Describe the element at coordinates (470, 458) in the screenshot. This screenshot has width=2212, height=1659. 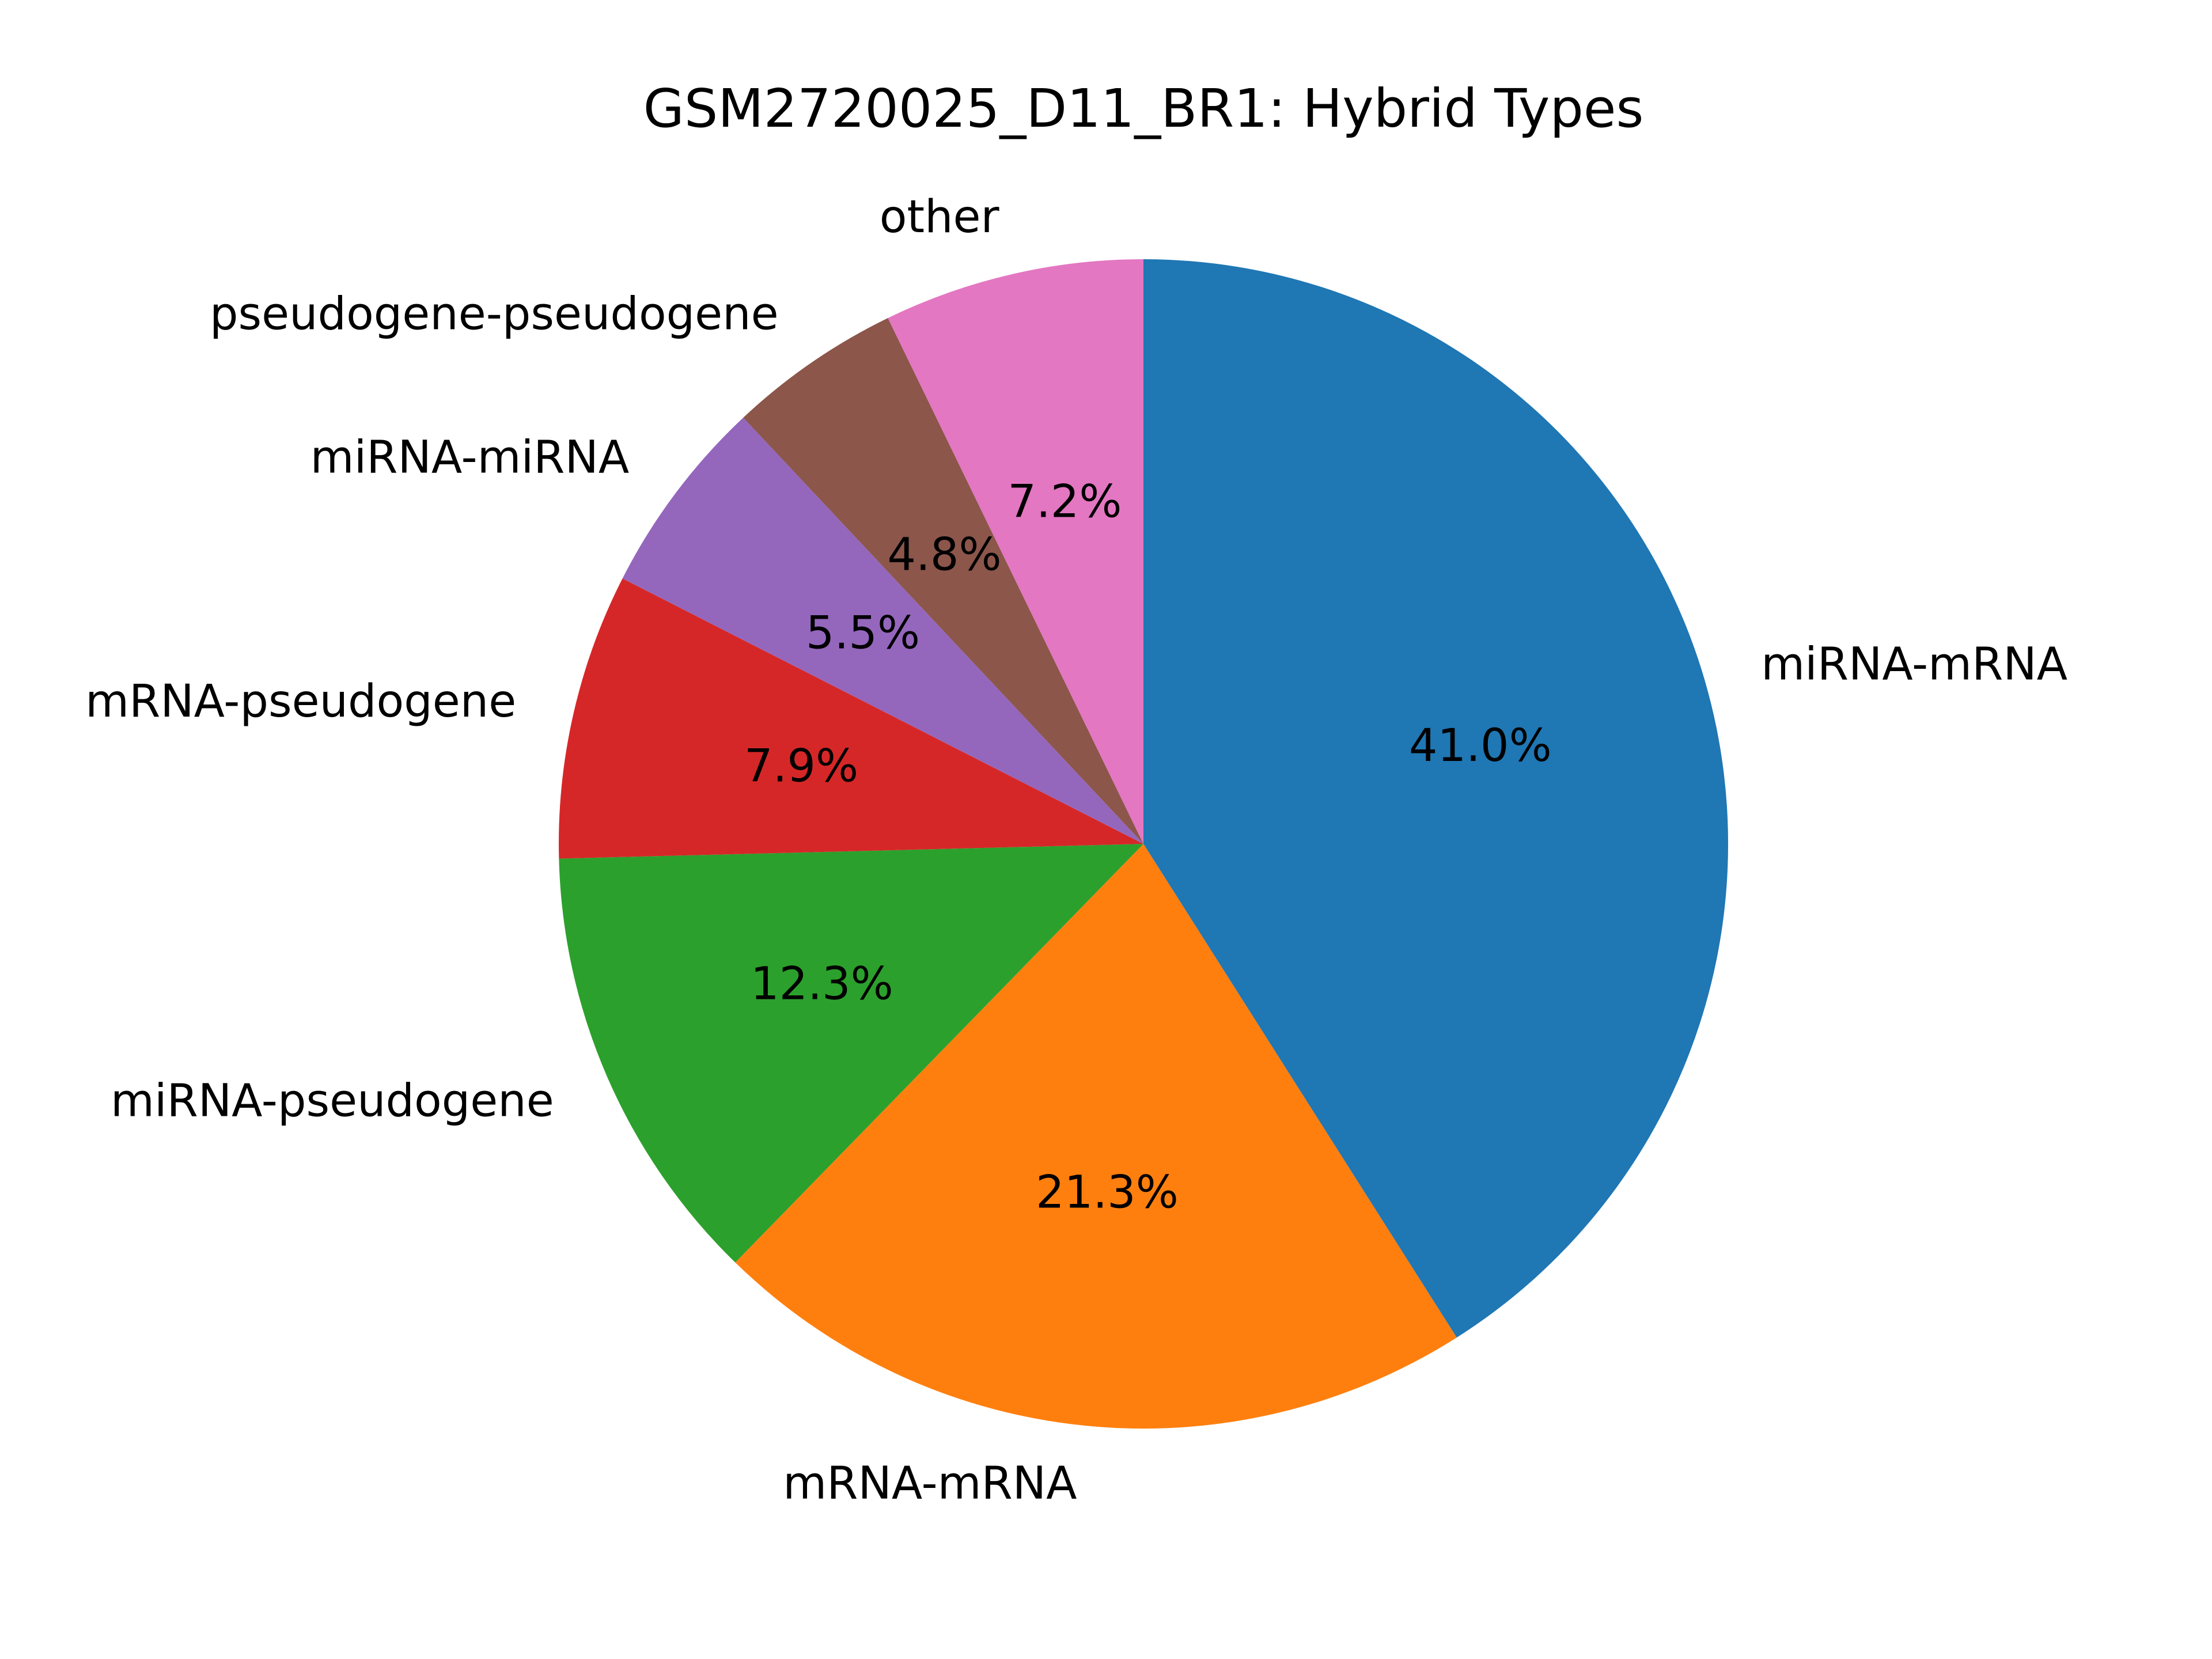
I see `category-label-mirna-mirna: miRNA-miRNA` at that location.